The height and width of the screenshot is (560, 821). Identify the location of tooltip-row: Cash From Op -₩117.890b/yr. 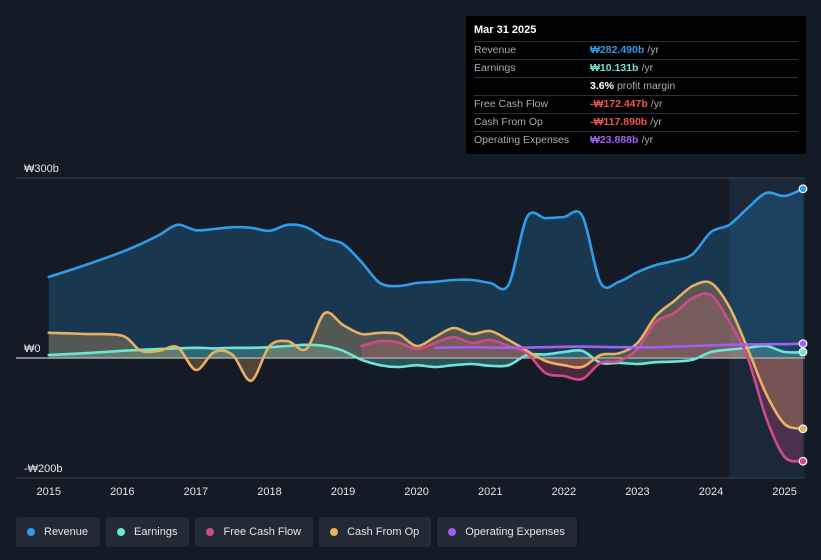
(636, 123).